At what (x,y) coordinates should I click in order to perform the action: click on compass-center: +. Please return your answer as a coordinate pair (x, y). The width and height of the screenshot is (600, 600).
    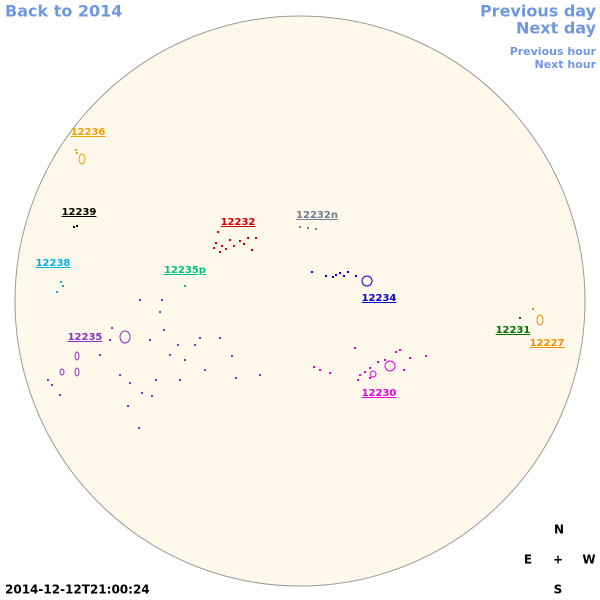
    Looking at the image, I should click on (558, 560).